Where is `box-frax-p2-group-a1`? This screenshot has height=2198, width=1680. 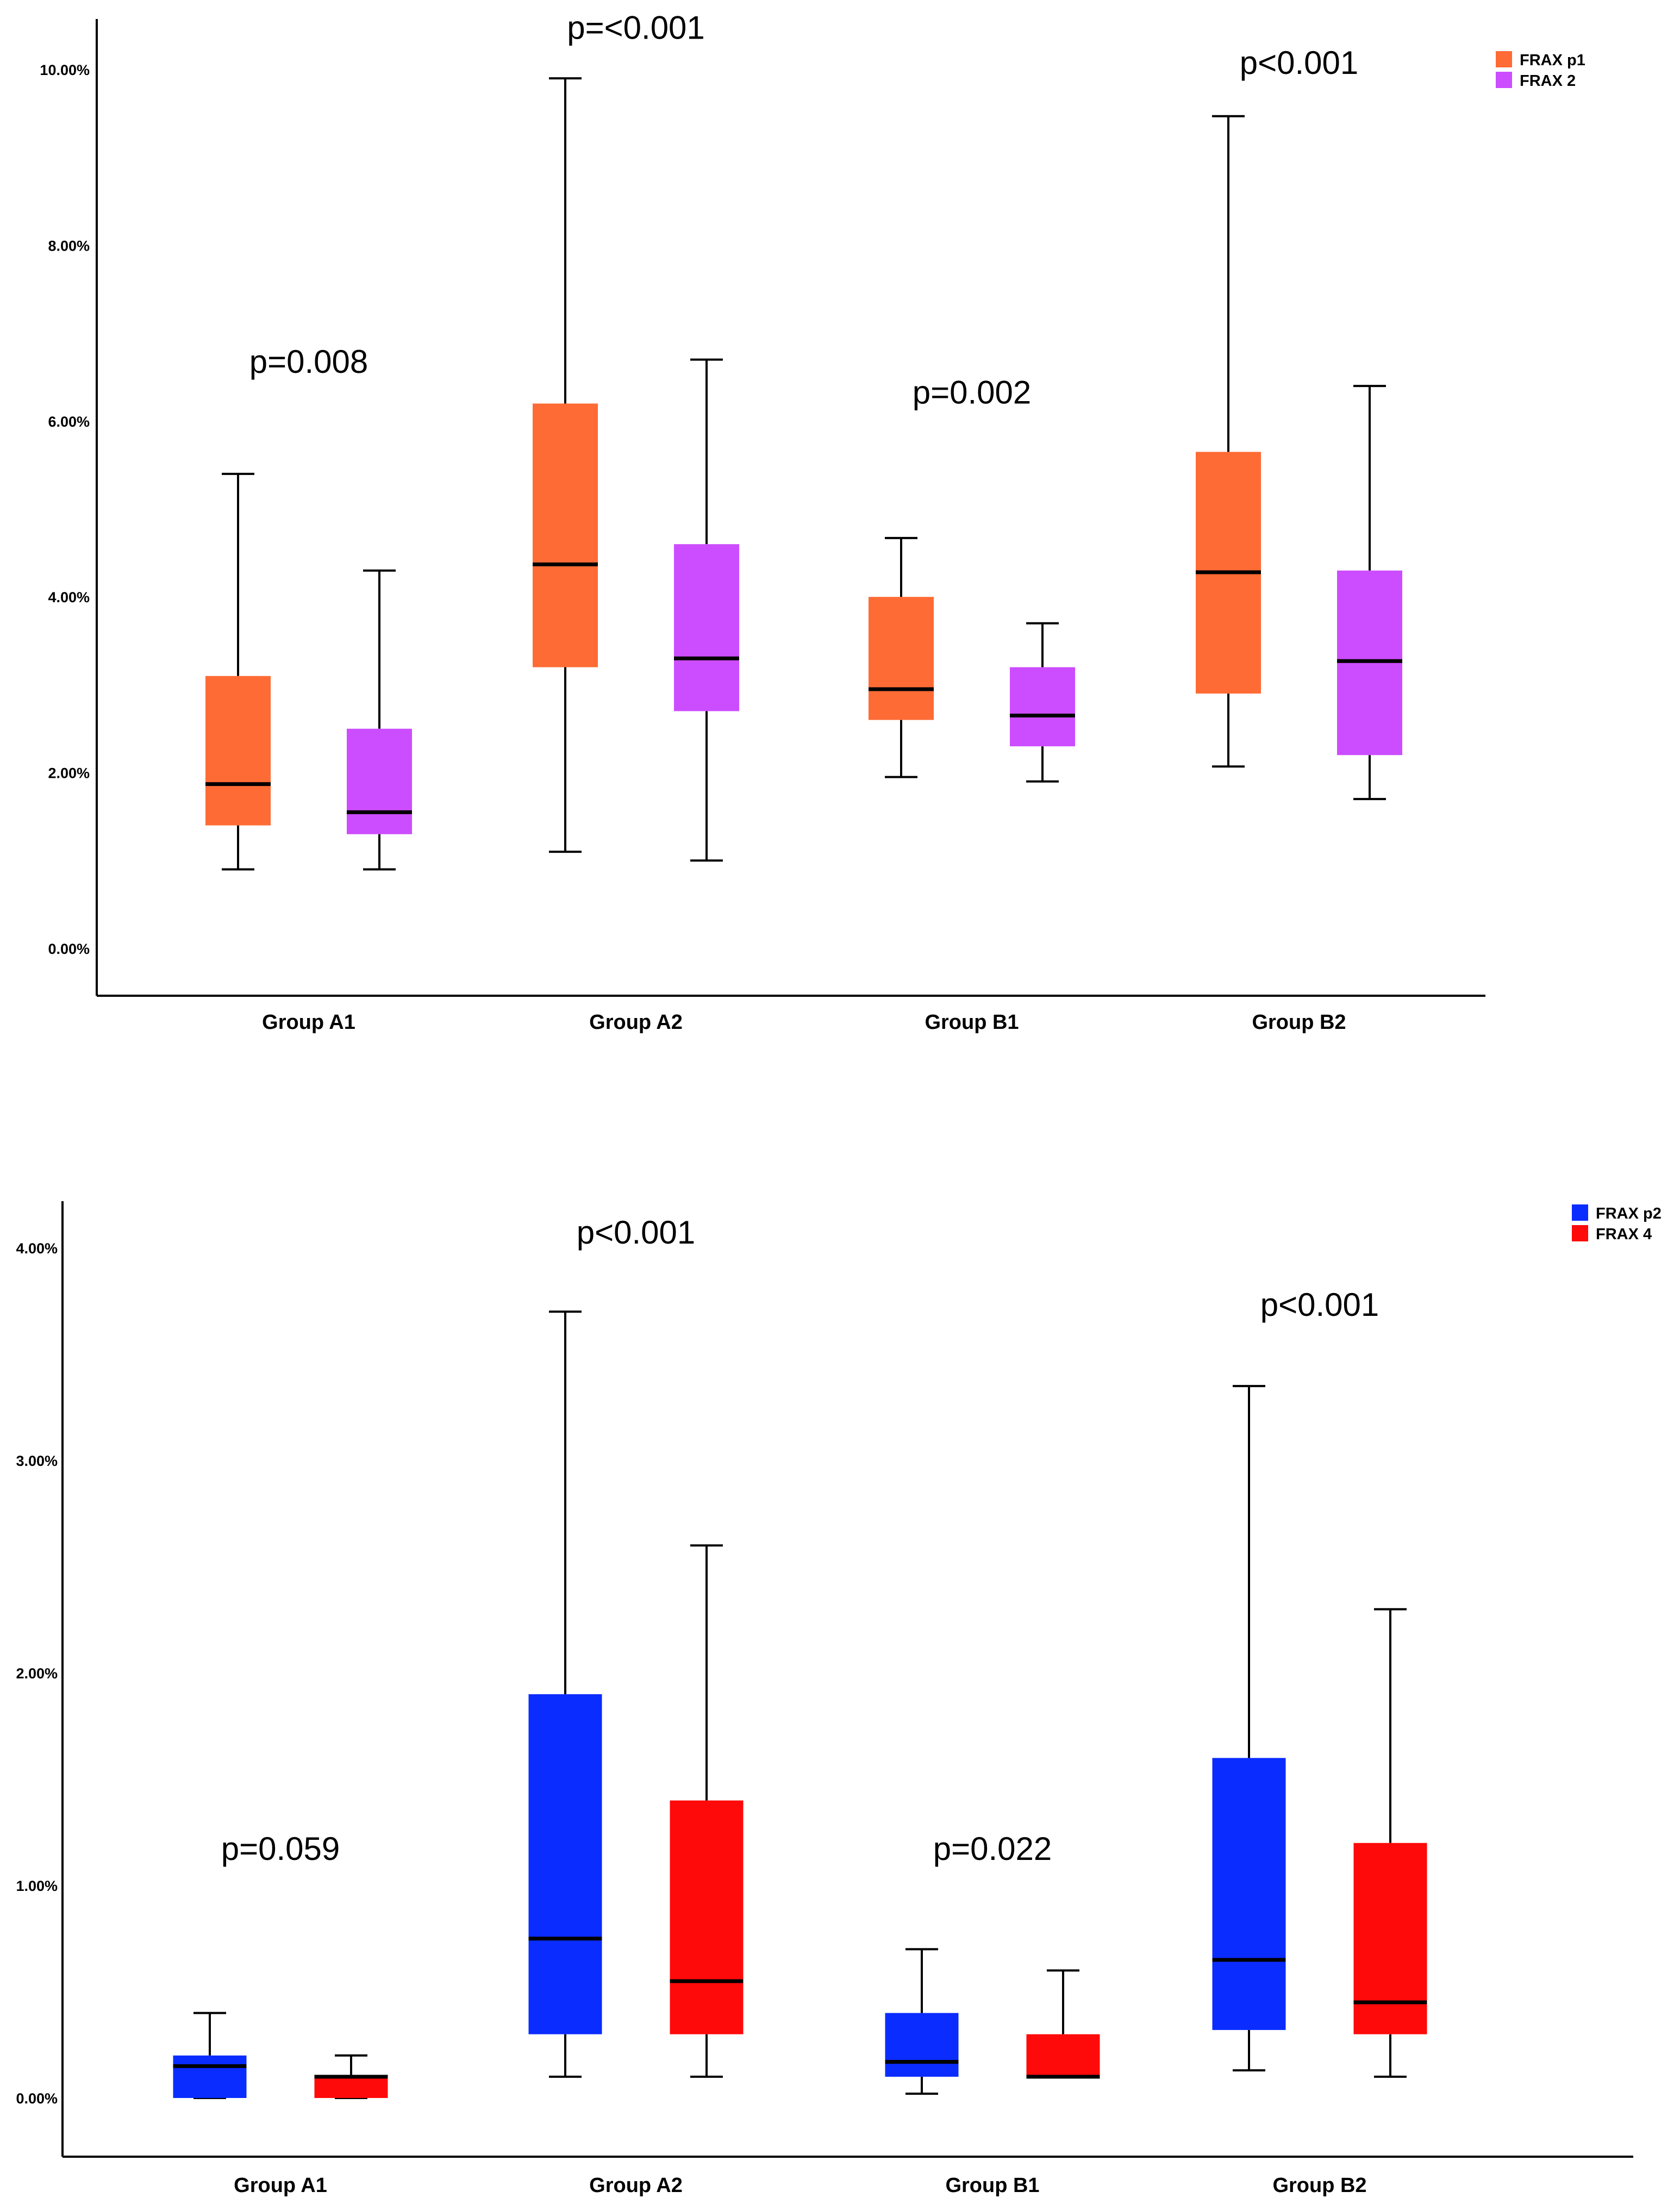 box-frax-p2-group-a1 is located at coordinates (210, 2055).